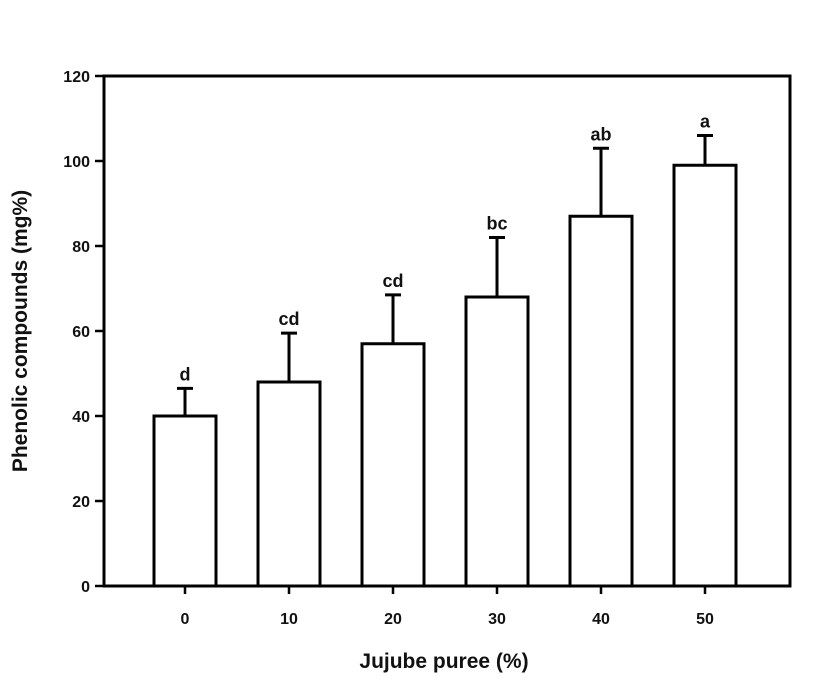  I want to click on x-tick-label: 0, so click(185, 619).